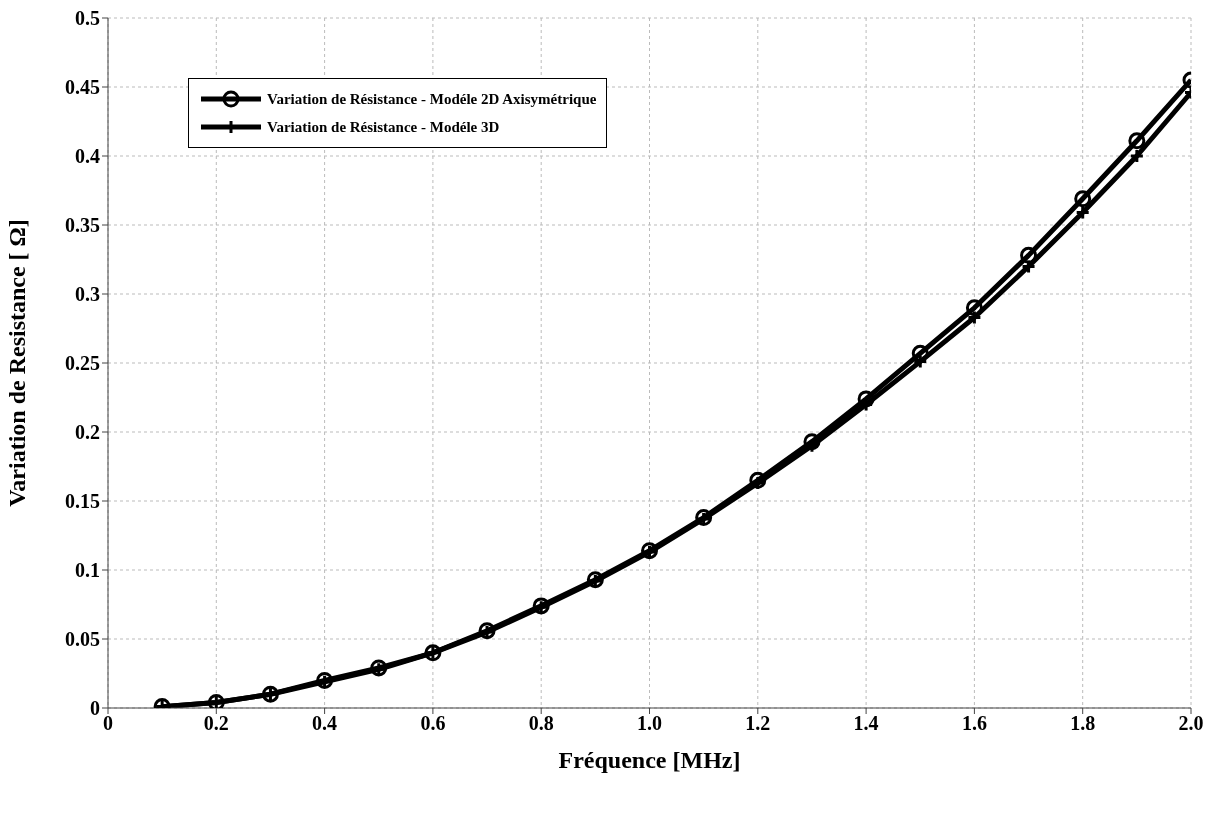  Describe the element at coordinates (87, 294) in the screenshot. I see `y-tick-label: 0.3` at that location.